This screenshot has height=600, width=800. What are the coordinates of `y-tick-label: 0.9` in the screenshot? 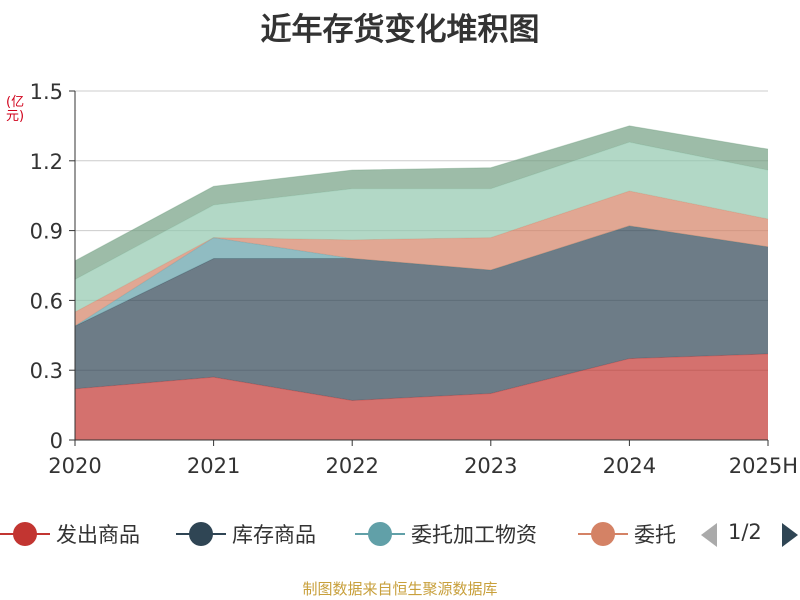 It's located at (46, 232).